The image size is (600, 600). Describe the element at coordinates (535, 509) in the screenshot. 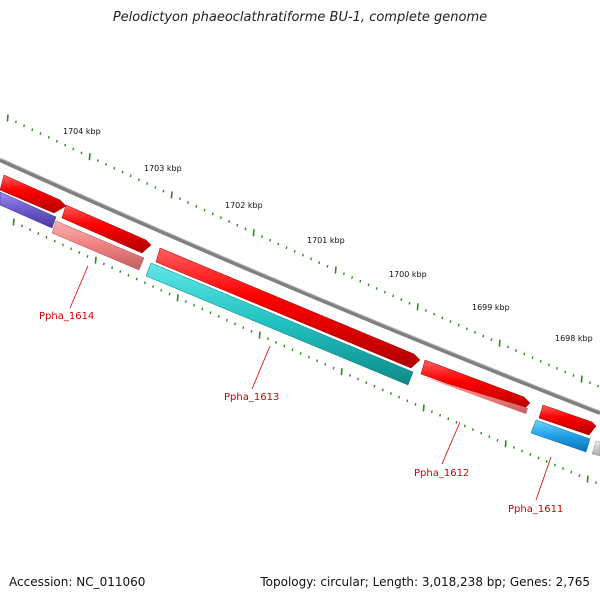

I see `gene-label-ppha-1611: Ppha_1611` at that location.